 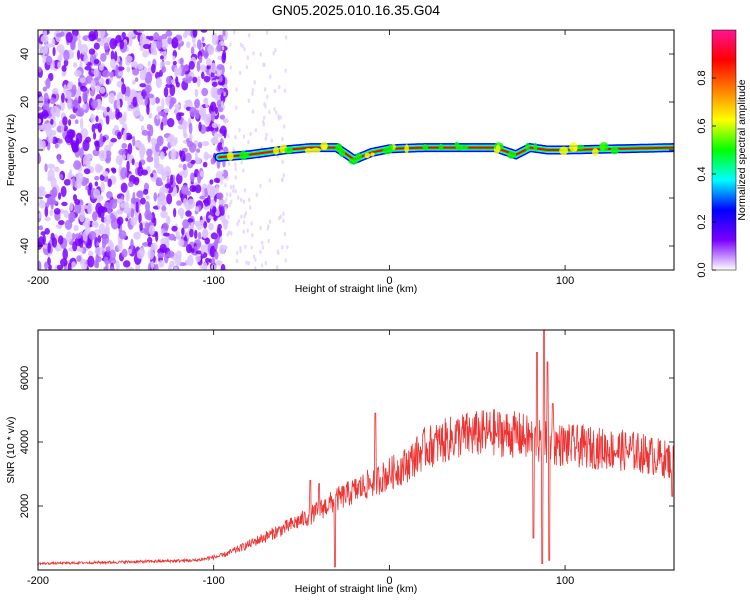 What do you see at coordinates (25, 442) in the screenshot?
I see `y-tick-label: 4000` at bounding box center [25, 442].